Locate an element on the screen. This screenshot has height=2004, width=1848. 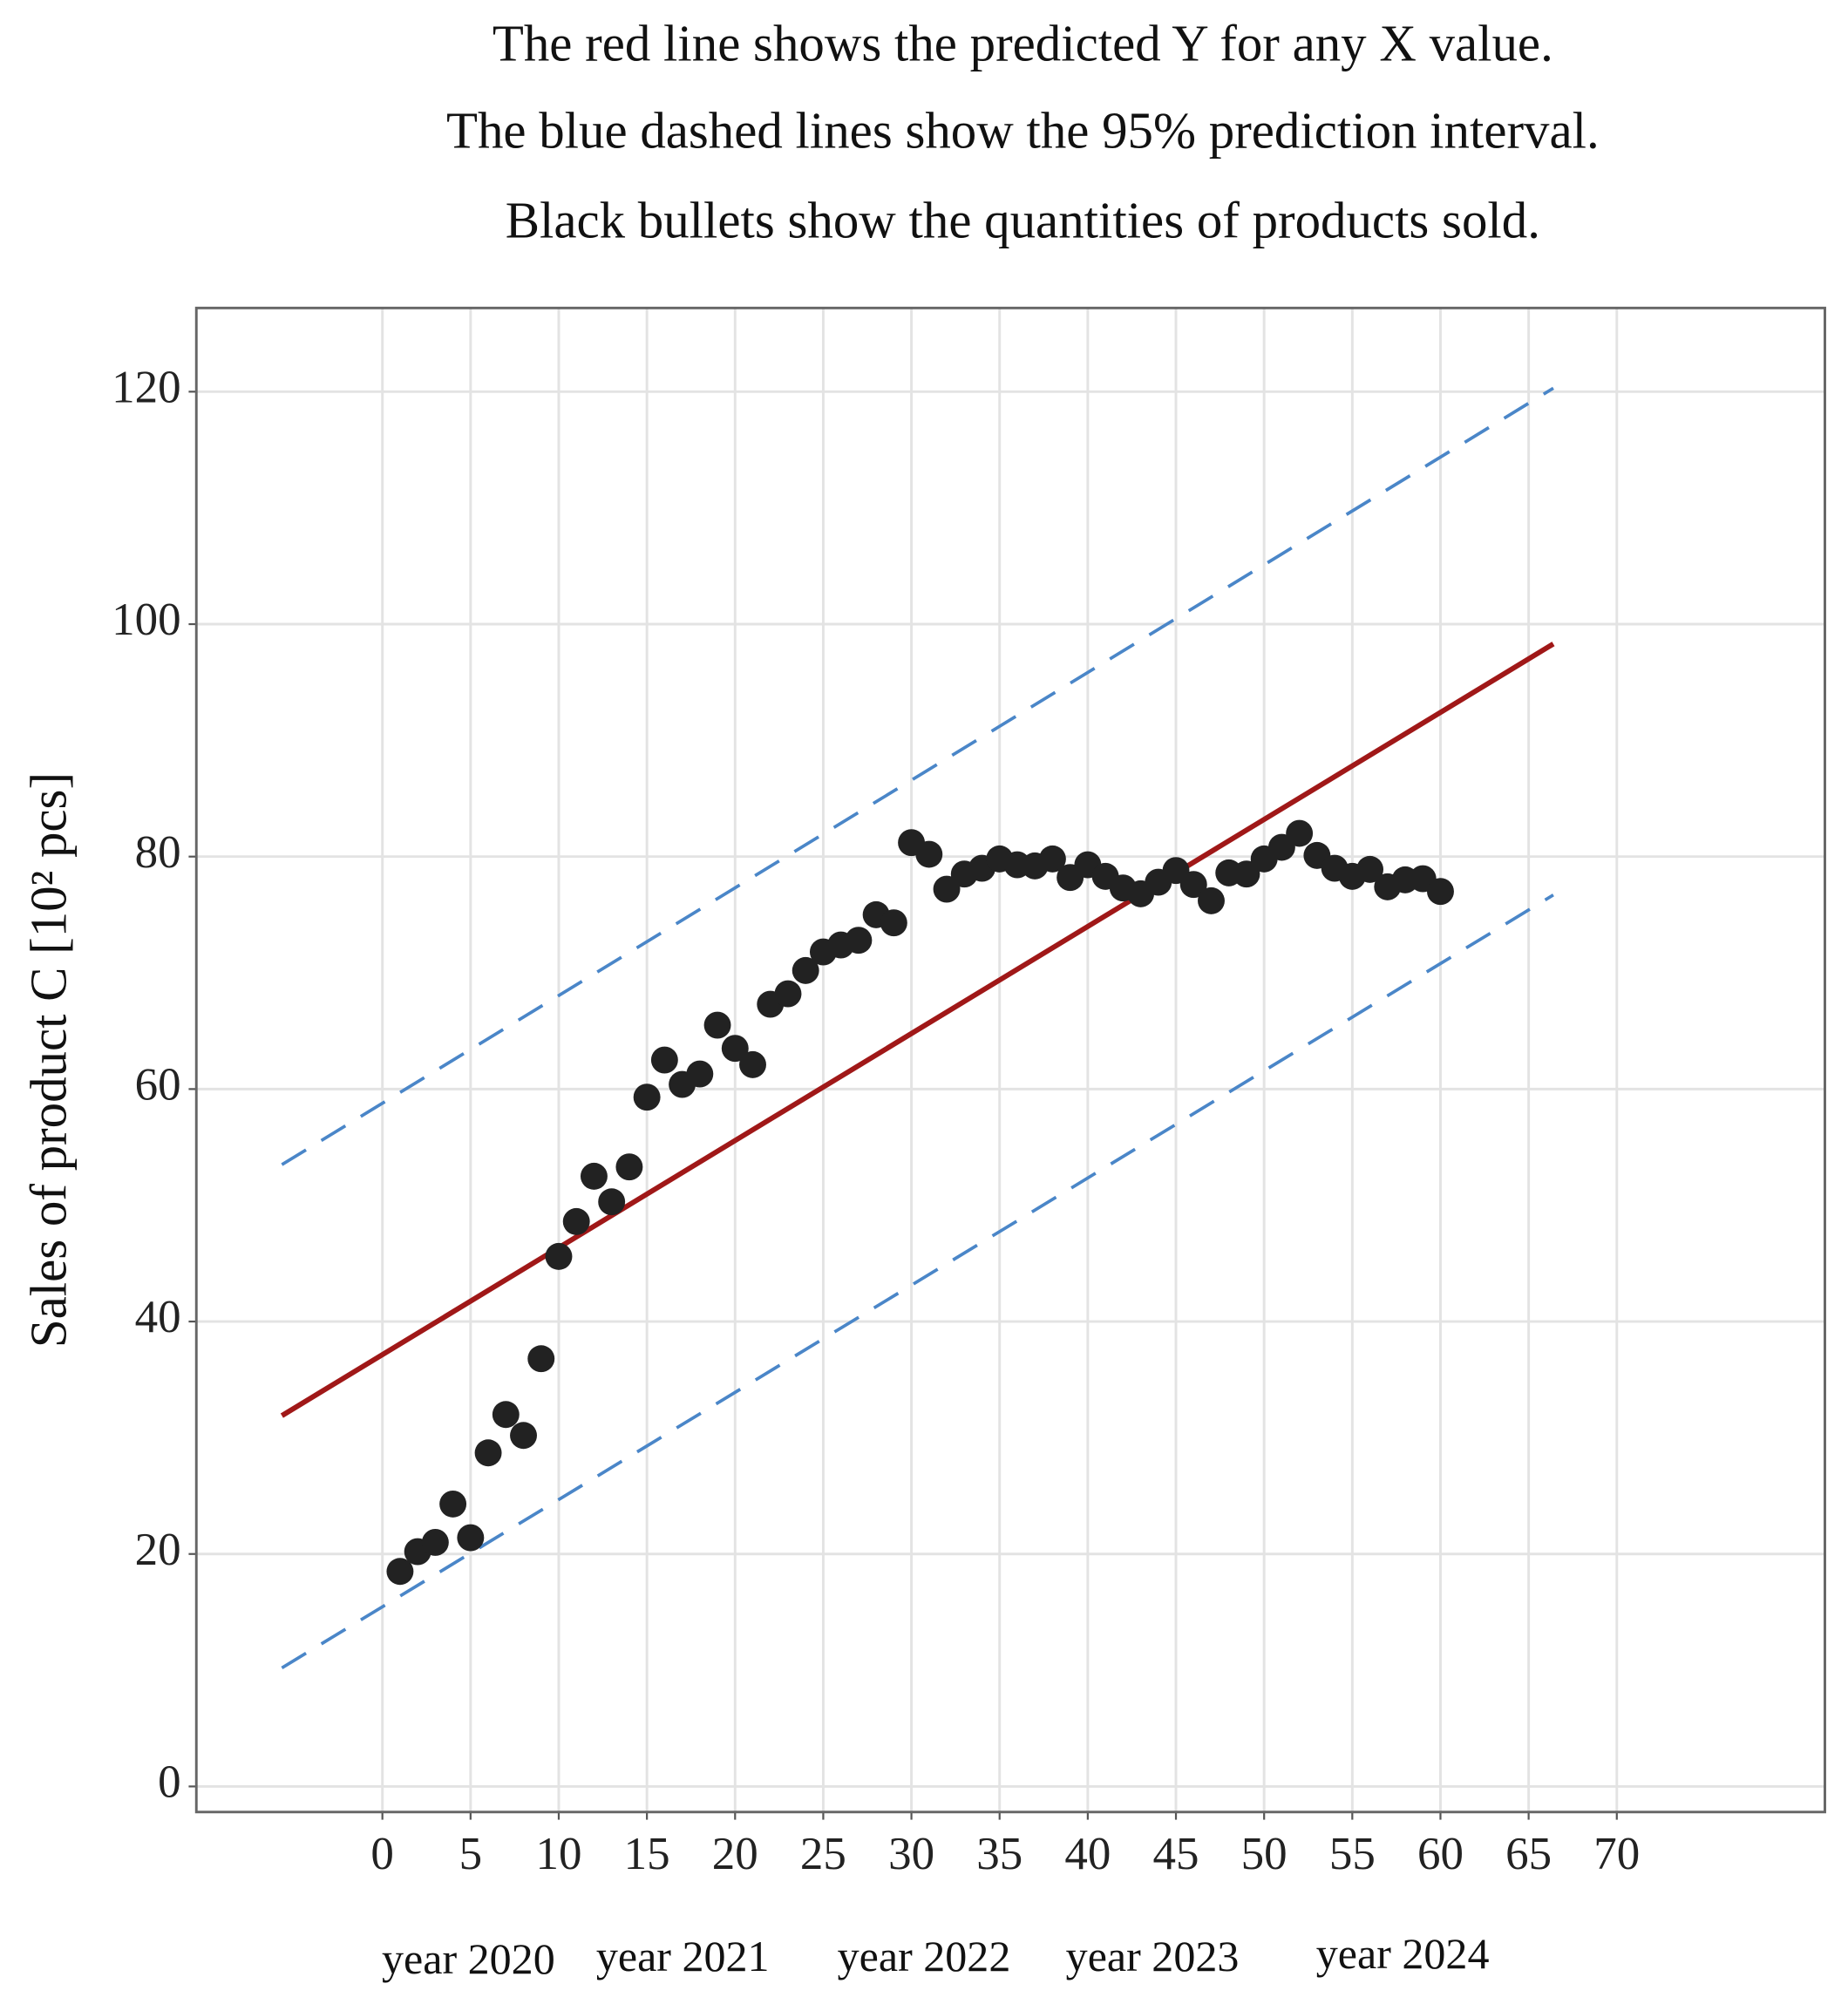
x-tick-label: 20 is located at coordinates (735, 1854).